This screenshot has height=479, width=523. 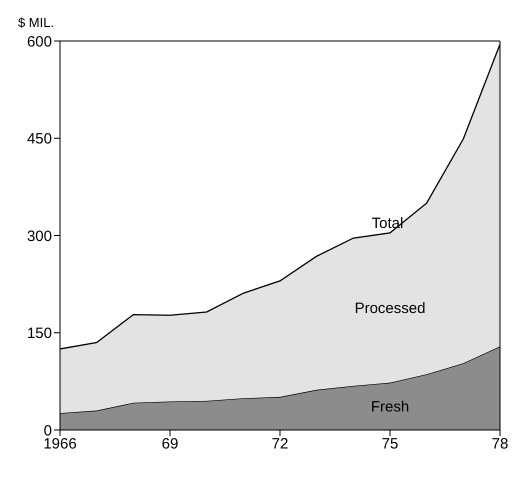 What do you see at coordinates (500, 444) in the screenshot?
I see `x-tick-label: 78` at bounding box center [500, 444].